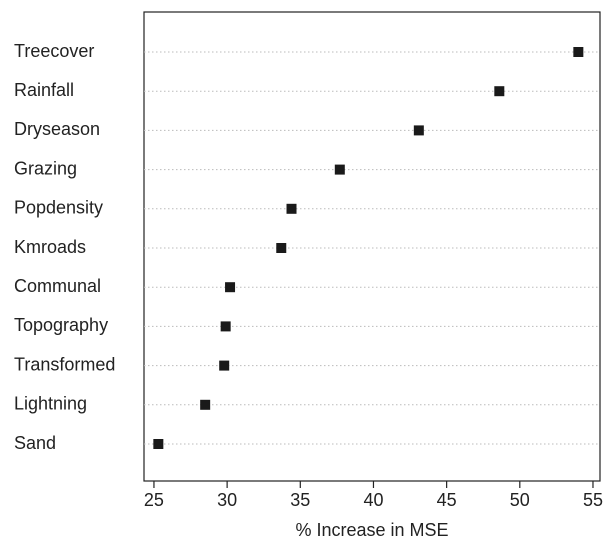 The width and height of the screenshot is (607, 551). I want to click on x-tick-label: 25, so click(154, 500).